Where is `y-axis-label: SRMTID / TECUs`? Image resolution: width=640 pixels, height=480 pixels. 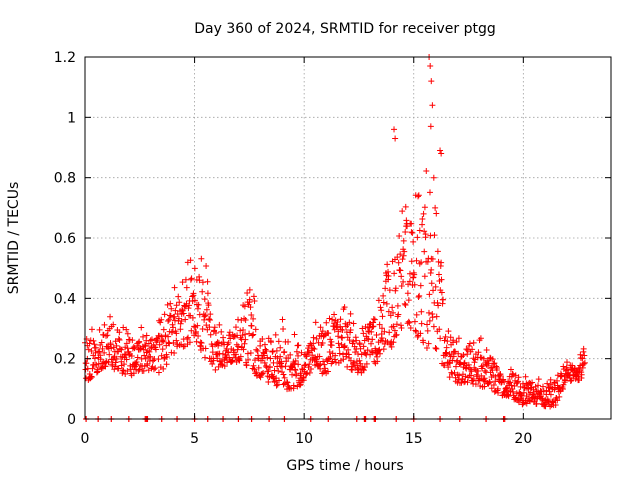 y-axis-label: SRMTID / TECUs is located at coordinates (14, 238).